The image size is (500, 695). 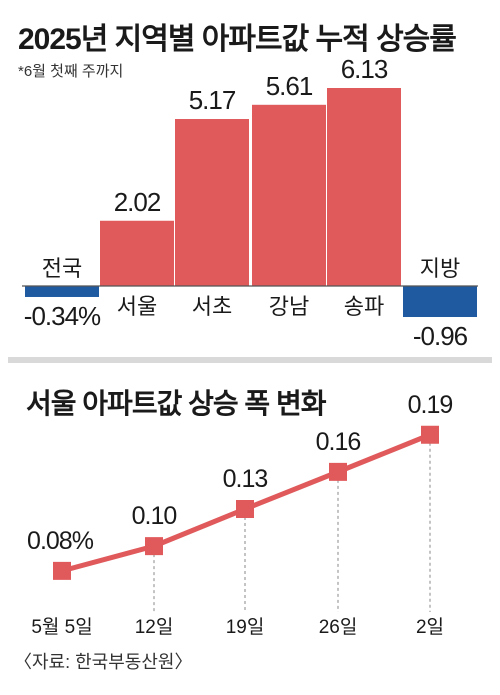 What do you see at coordinates (71, 71) in the screenshot?
I see `bar-chart-note: *6월 첫째 주까지` at bounding box center [71, 71].